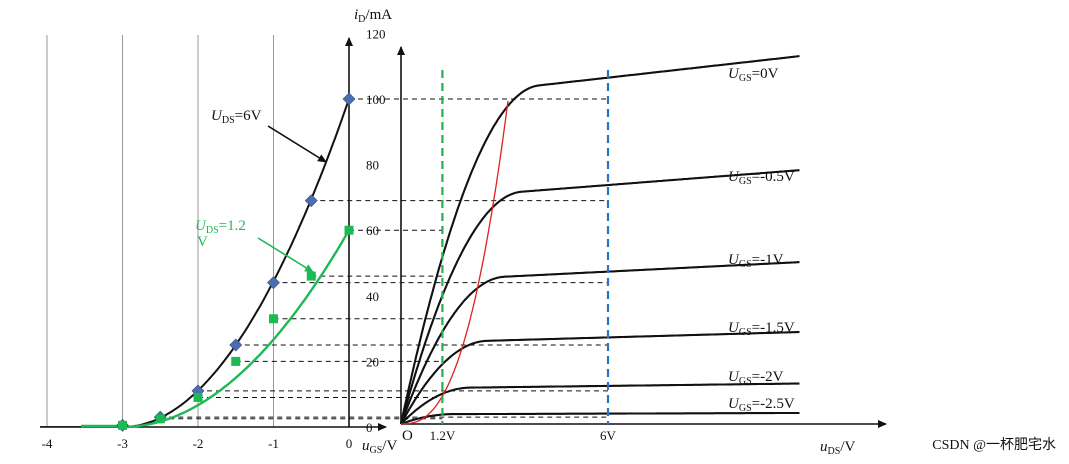 The image size is (1069, 464). Describe the element at coordinates (608, 435) in the screenshot. I see `vds-marker-label: 6V` at that location.